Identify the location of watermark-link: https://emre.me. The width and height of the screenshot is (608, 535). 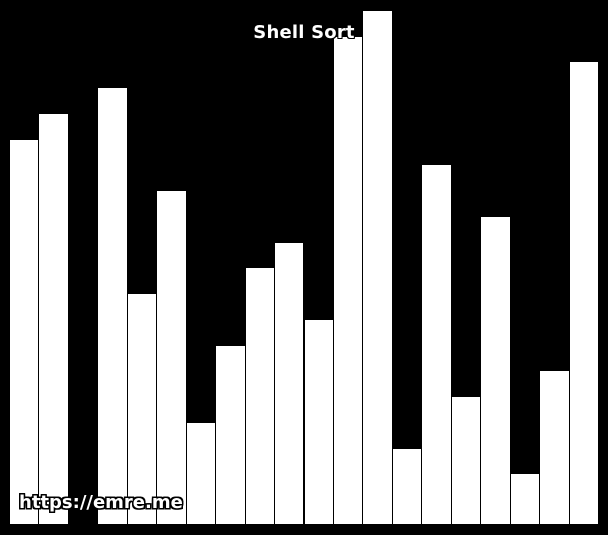
(101, 502).